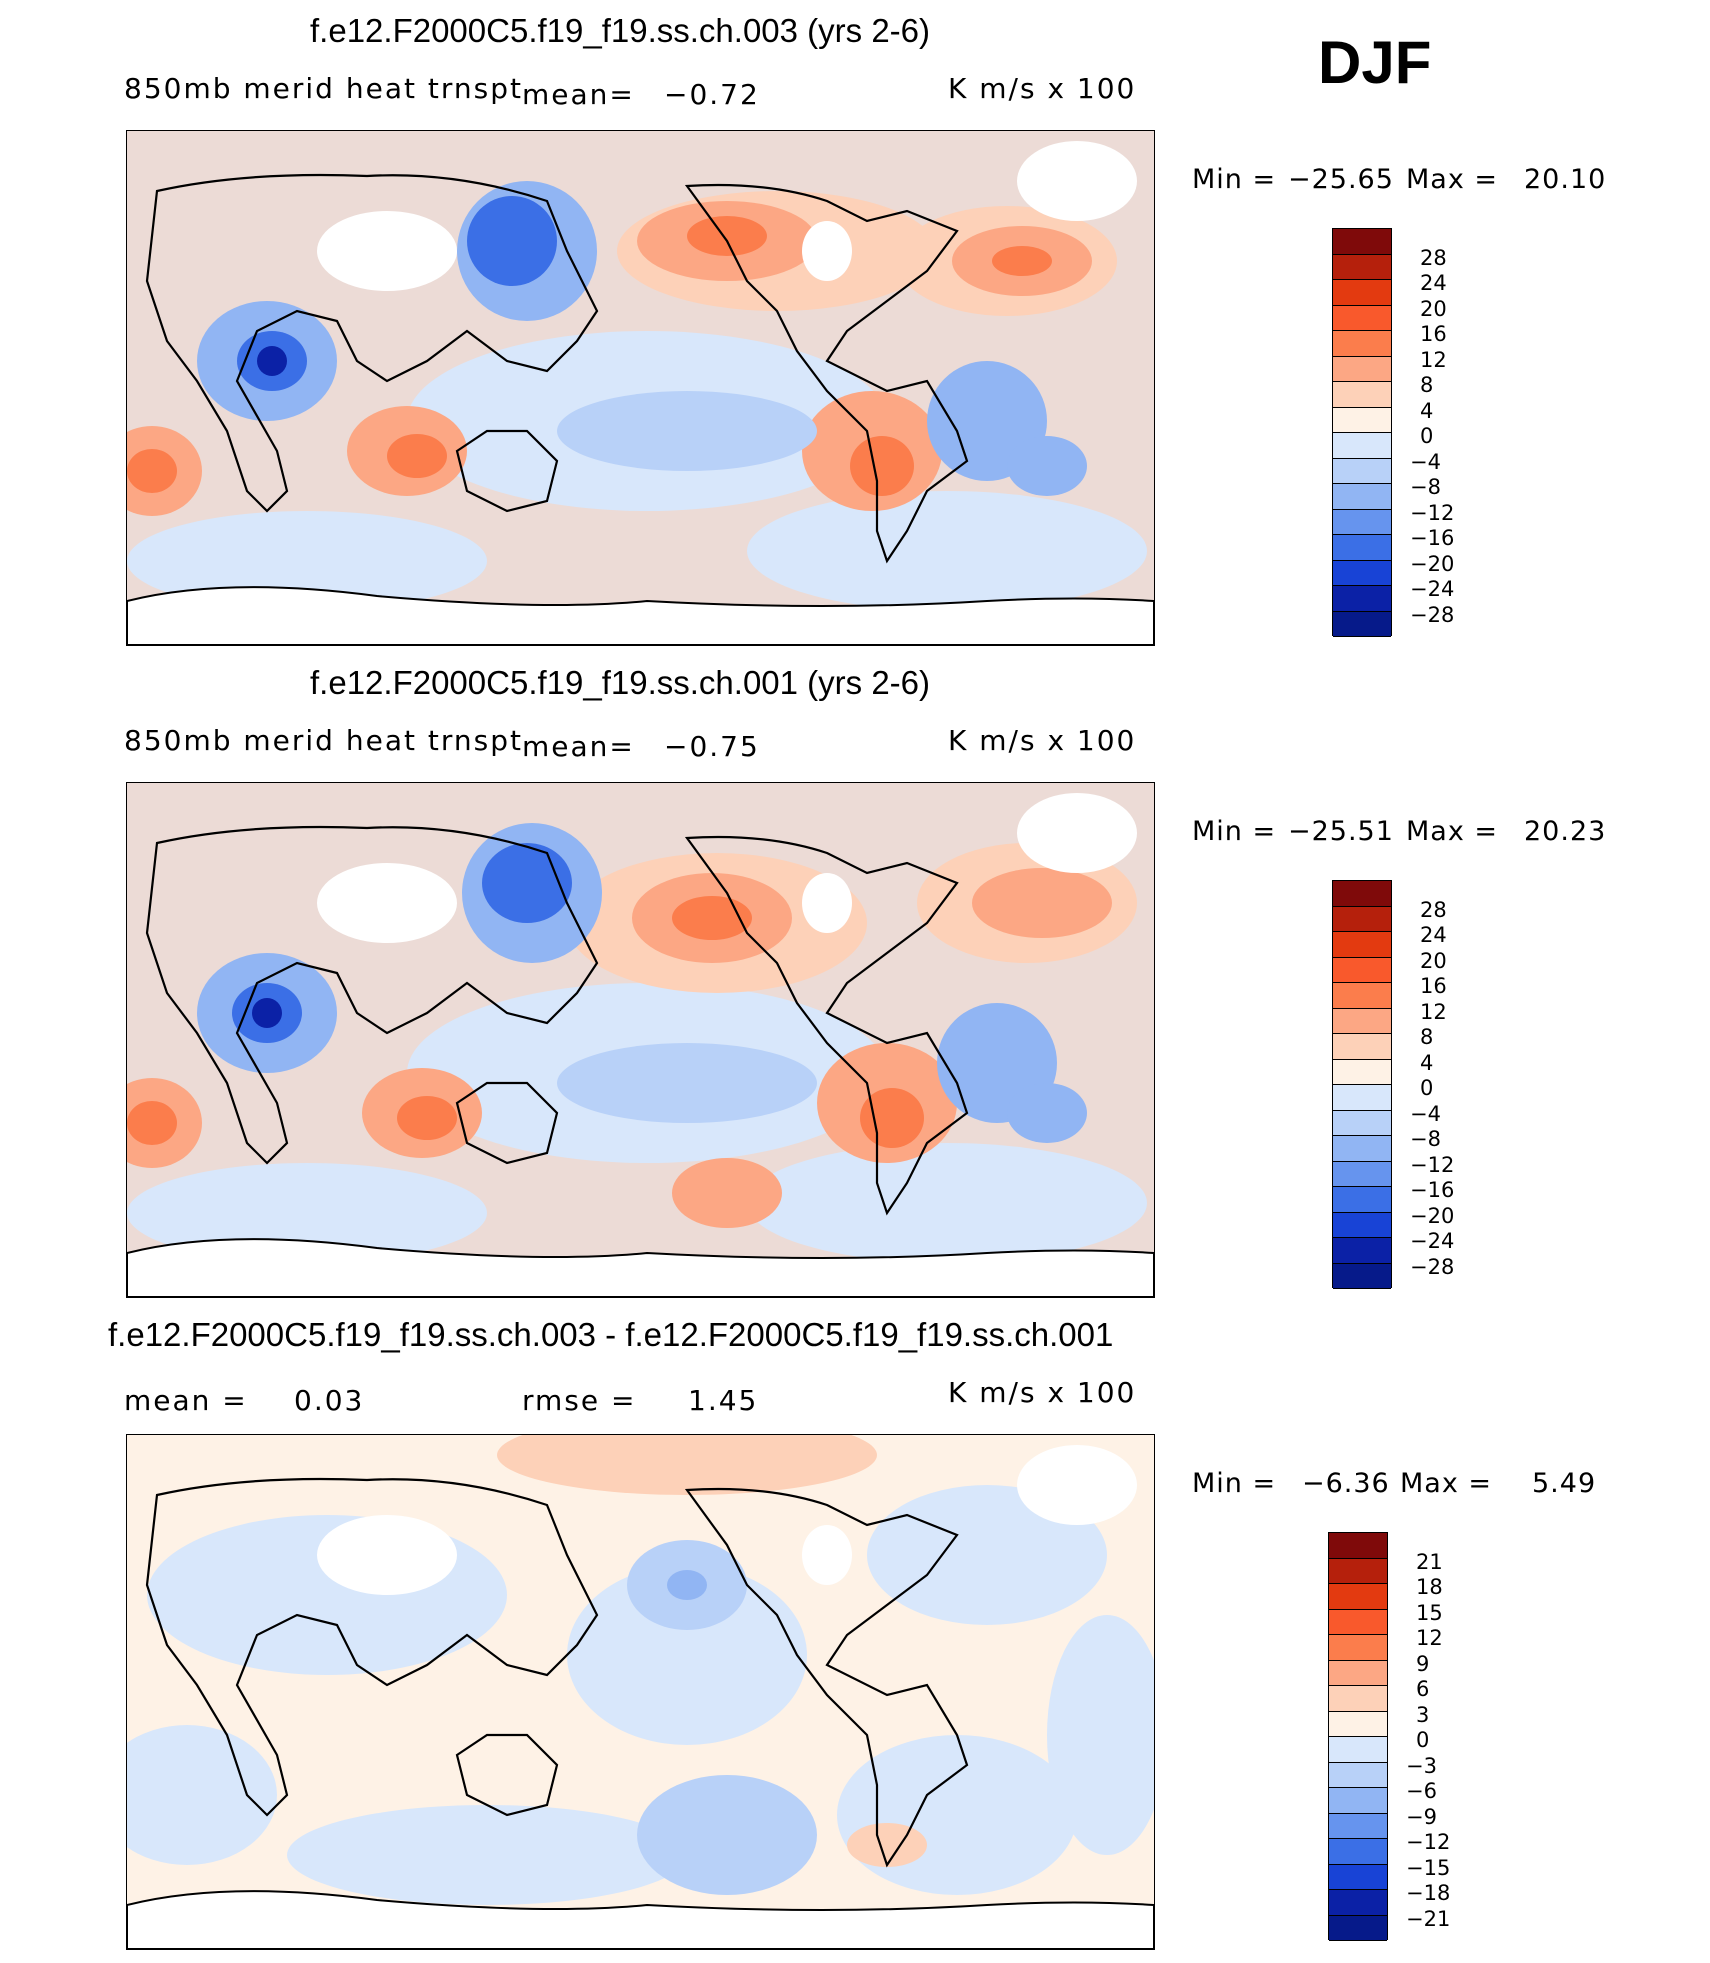  What do you see at coordinates (1421, 1791) in the screenshot?
I see `colorbar-tick-label: −6` at bounding box center [1421, 1791].